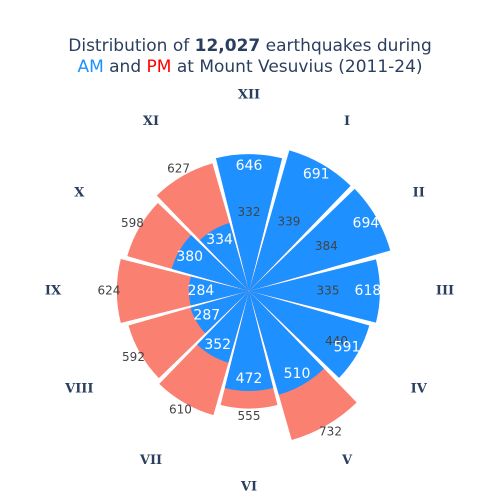 The width and height of the screenshot is (500, 500). I want to click on am-value-label-XI: 334, so click(219, 240).